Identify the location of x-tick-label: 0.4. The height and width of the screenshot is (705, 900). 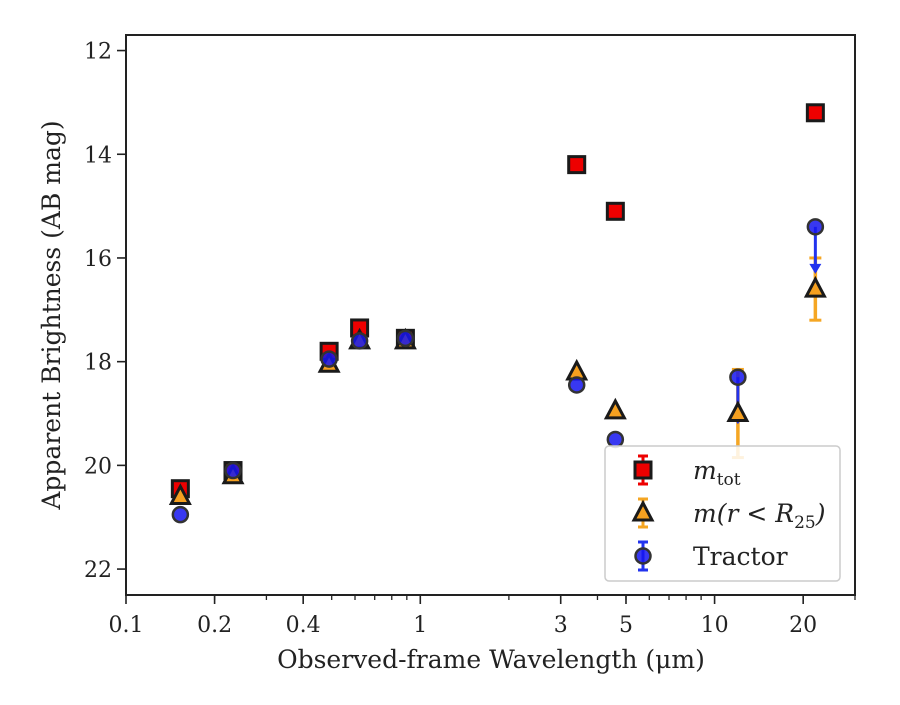
(303, 625).